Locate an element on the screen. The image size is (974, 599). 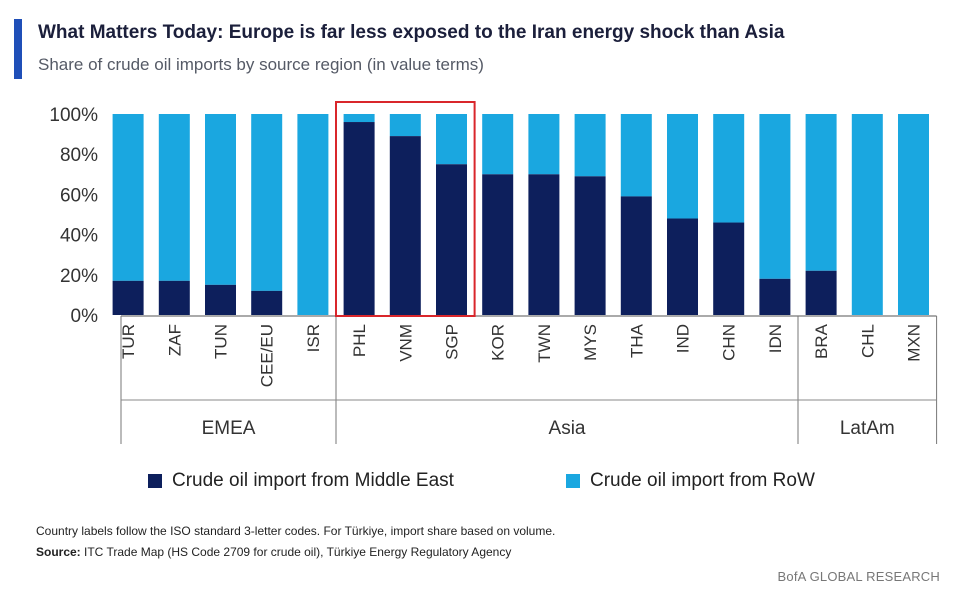
y-tick-label: 20% is located at coordinates (79, 276).